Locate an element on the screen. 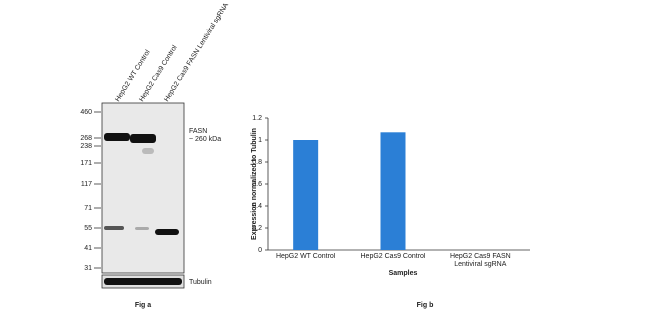 The width and height of the screenshot is (650, 325). x-tick-label-box: HepG2 Cas9 FASN Lentiviral sgRNA is located at coordinates (480, 260).